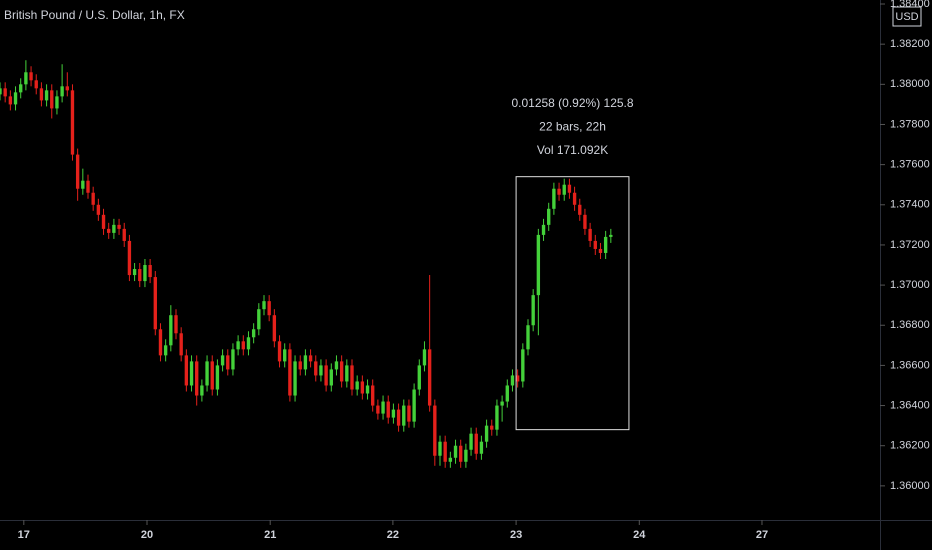 This screenshot has height=550, width=932. What do you see at coordinates (910, 446) in the screenshot?
I see `y-tick-label: 1.36200` at bounding box center [910, 446].